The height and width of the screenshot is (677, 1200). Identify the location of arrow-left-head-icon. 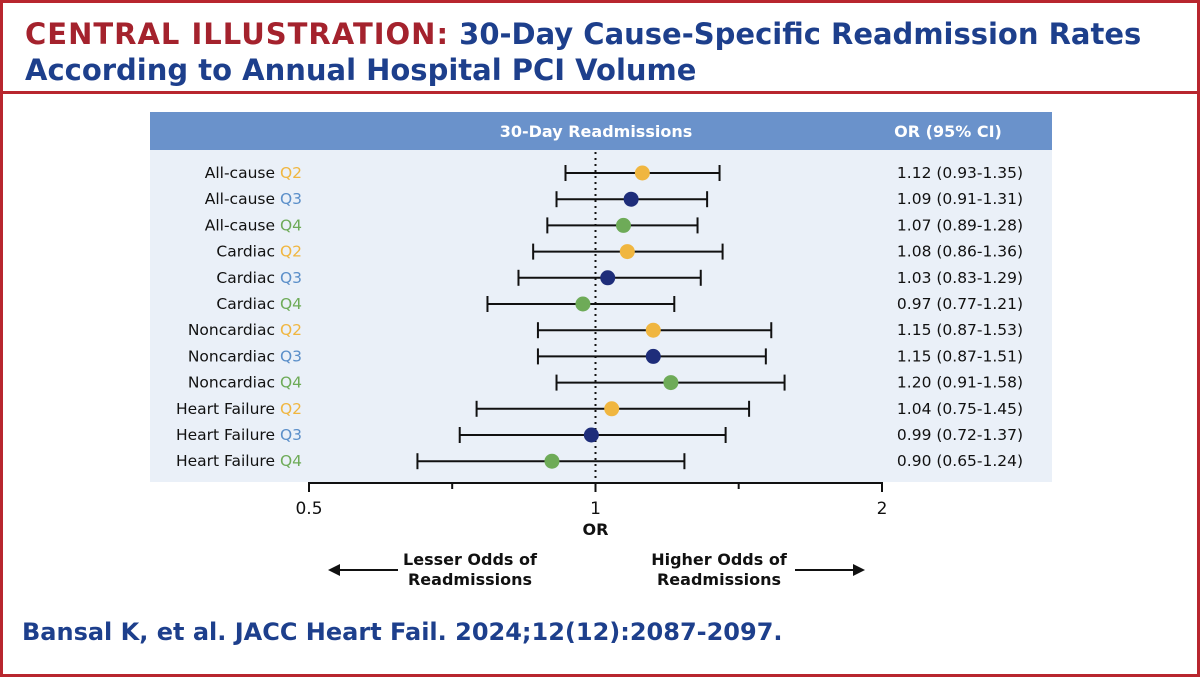
(334, 570).